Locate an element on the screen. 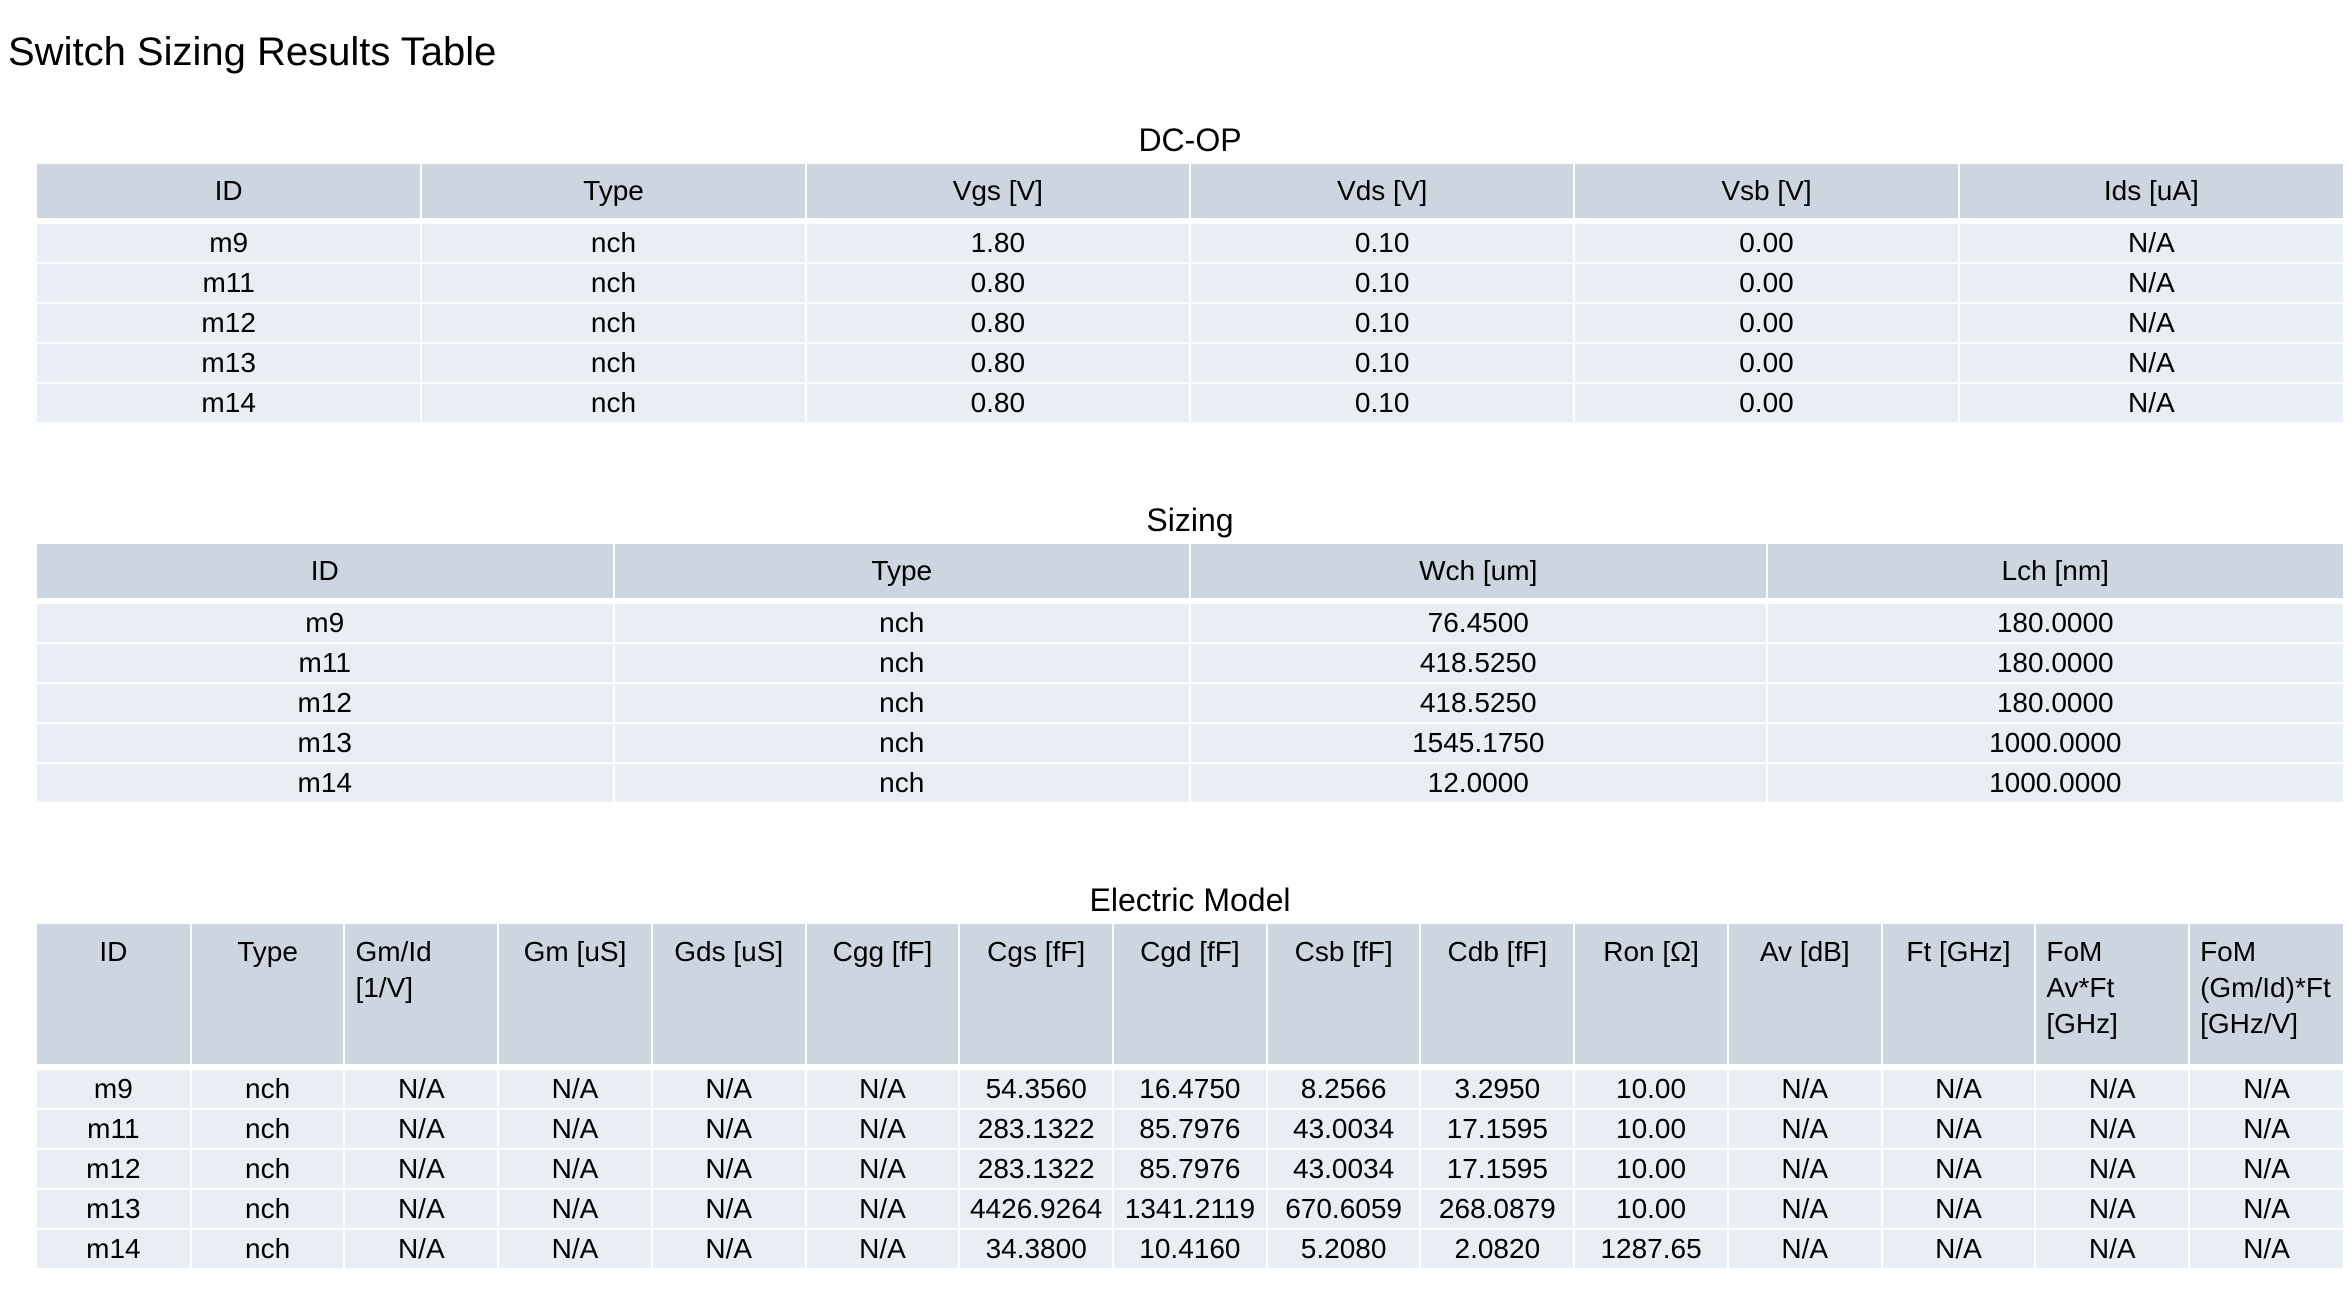  electric-header-ron: Ron [Ω] is located at coordinates (1650, 994).